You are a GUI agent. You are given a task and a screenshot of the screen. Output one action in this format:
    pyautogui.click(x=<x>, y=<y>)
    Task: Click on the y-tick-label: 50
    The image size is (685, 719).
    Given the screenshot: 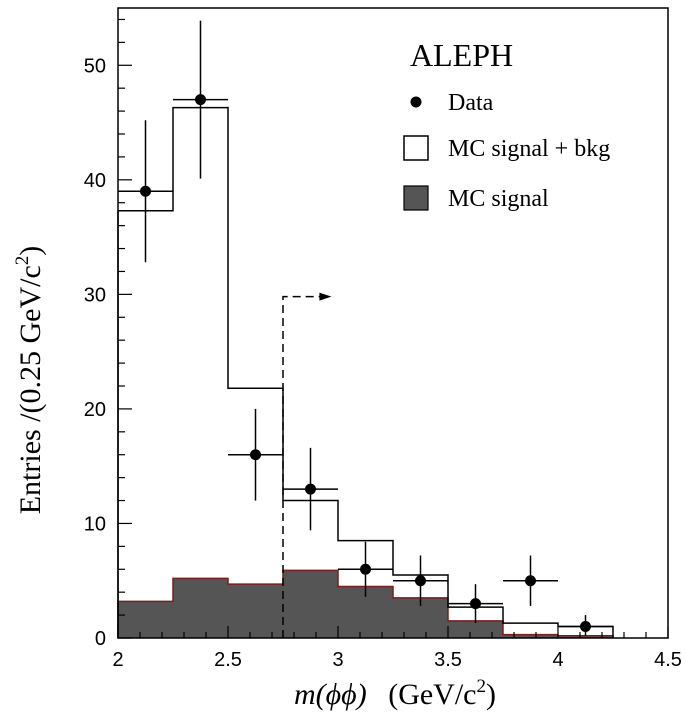 What is the action you would take?
    pyautogui.click(x=95, y=66)
    